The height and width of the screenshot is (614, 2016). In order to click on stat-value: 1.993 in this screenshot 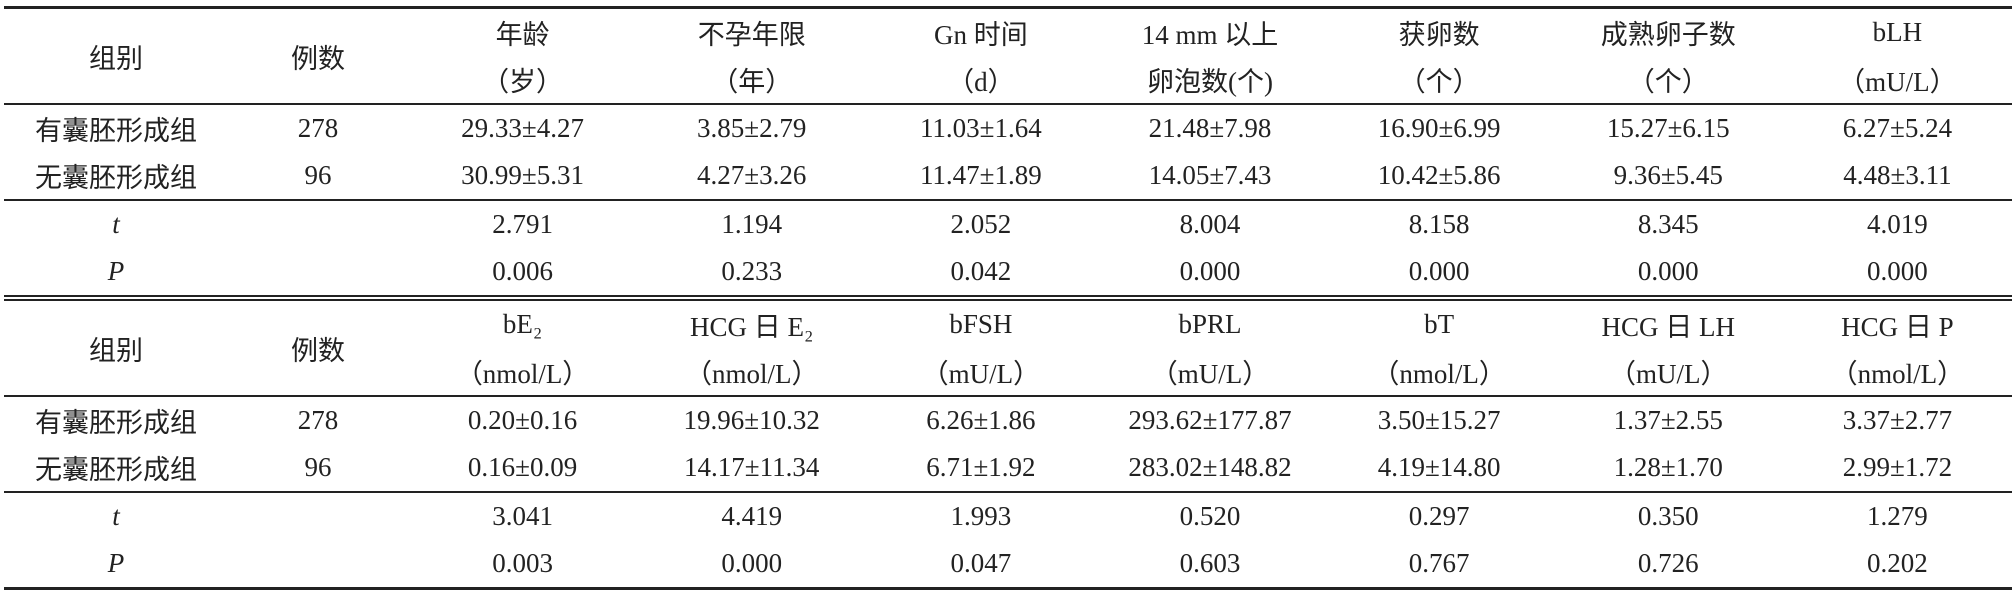, I will do `click(981, 516)`.